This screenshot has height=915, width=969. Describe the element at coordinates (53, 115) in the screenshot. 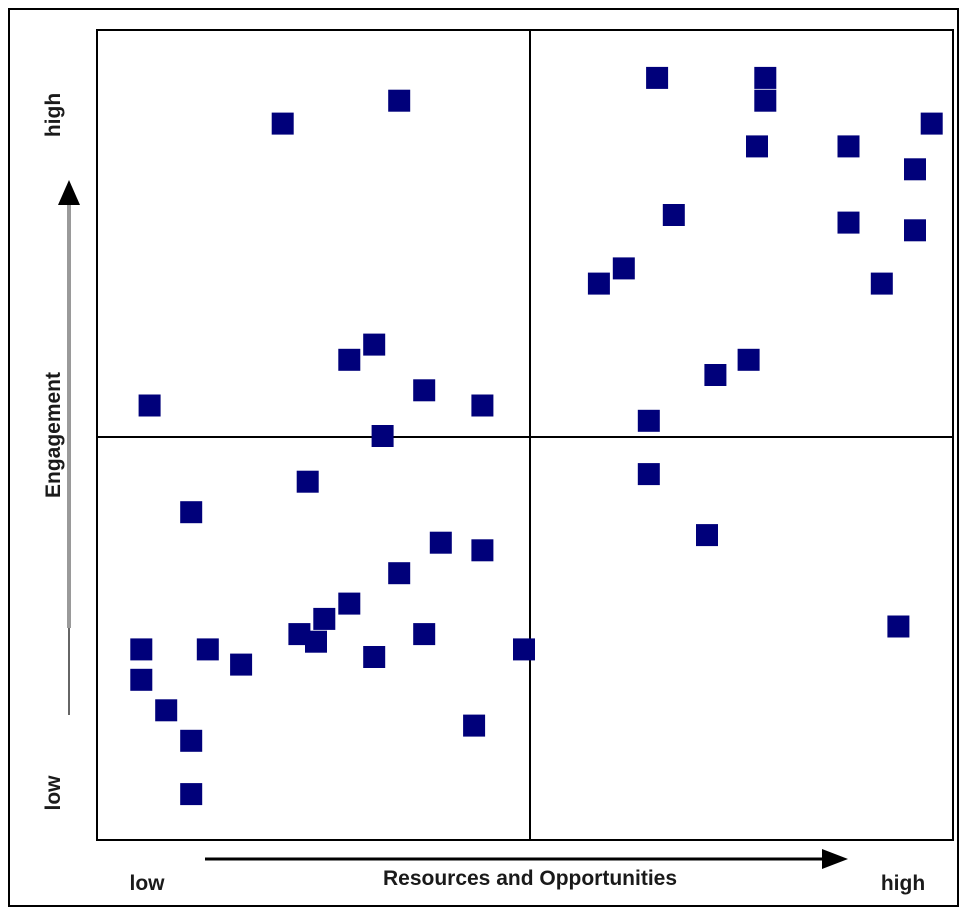

I see `y-high-label: high` at that location.